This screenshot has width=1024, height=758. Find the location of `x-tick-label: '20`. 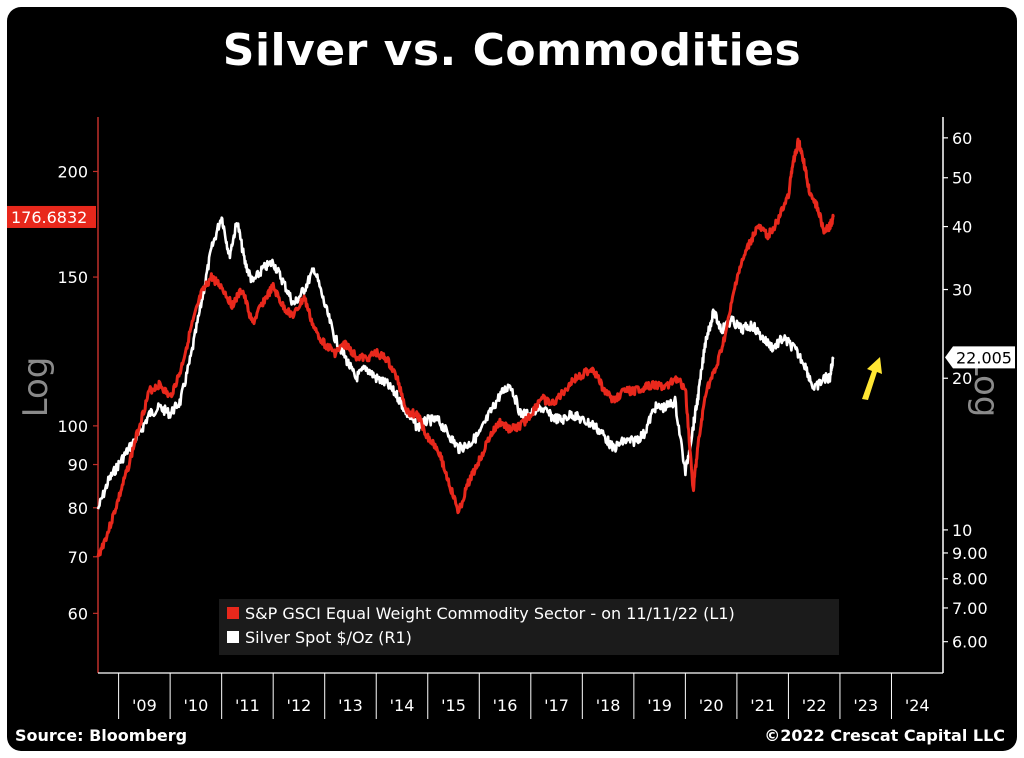

x-tick-label: '20 is located at coordinates (711, 705).